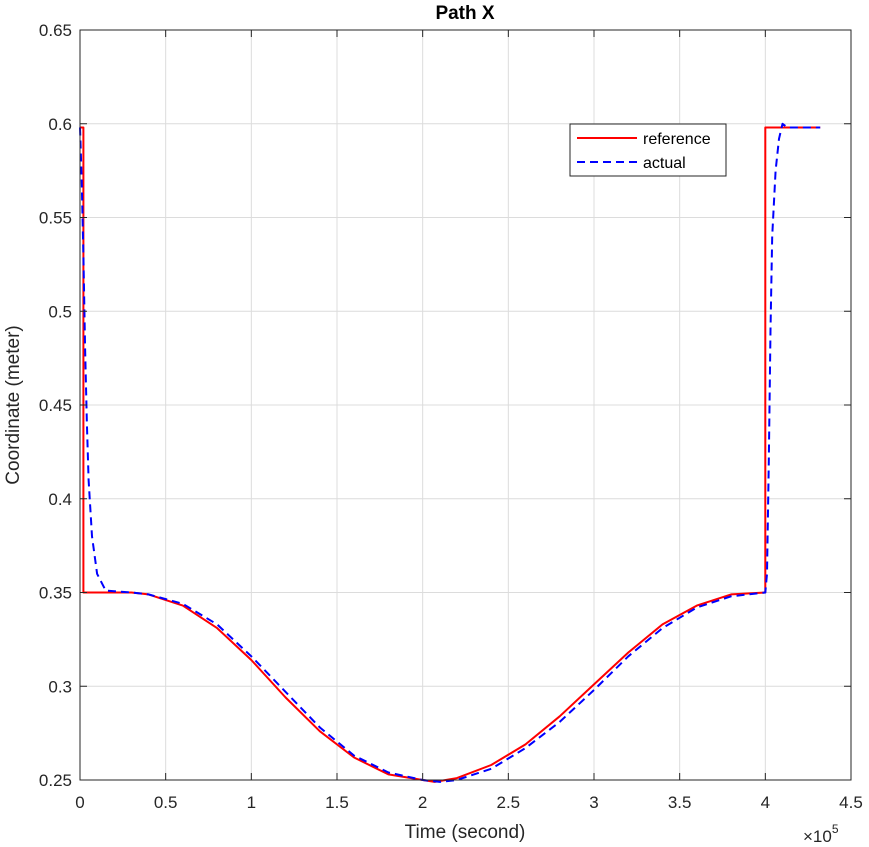 This screenshot has width=869, height=847. What do you see at coordinates (509, 802) in the screenshot?
I see `x-tick-label: 2.5` at bounding box center [509, 802].